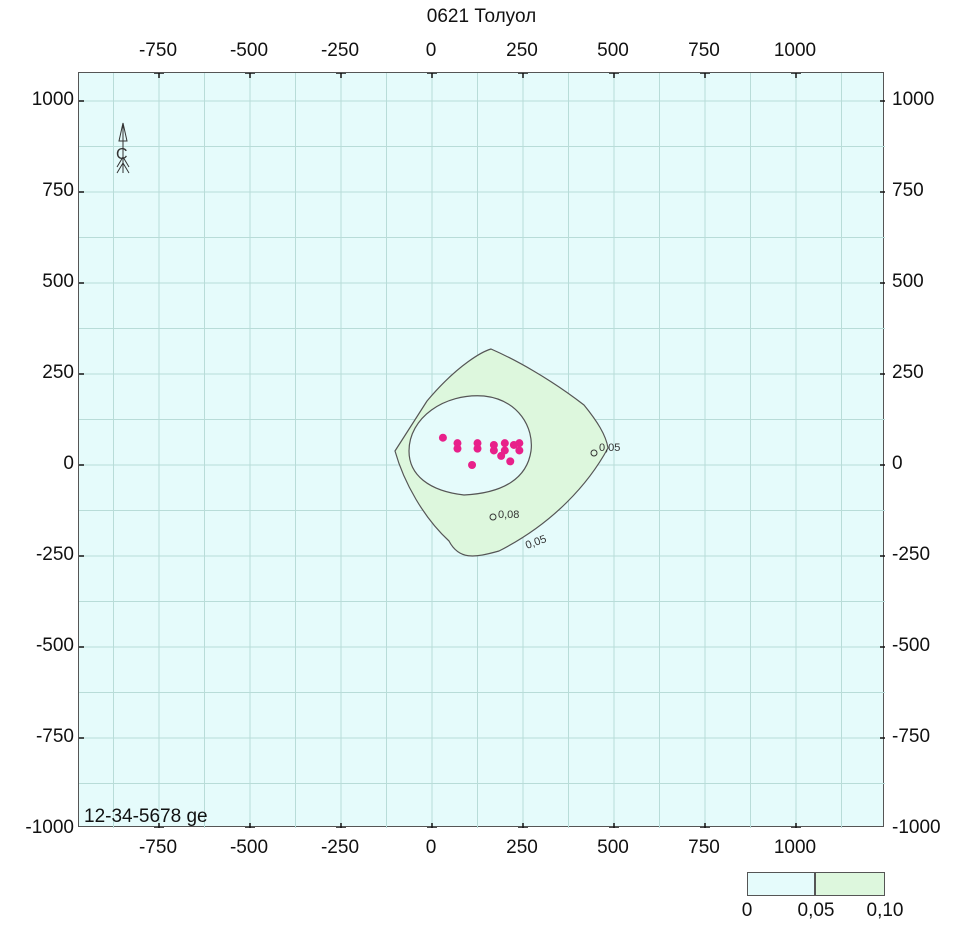 The width and height of the screenshot is (963, 928). What do you see at coordinates (908, 190) in the screenshot?
I see `y-tick-label-right: 750` at bounding box center [908, 190].